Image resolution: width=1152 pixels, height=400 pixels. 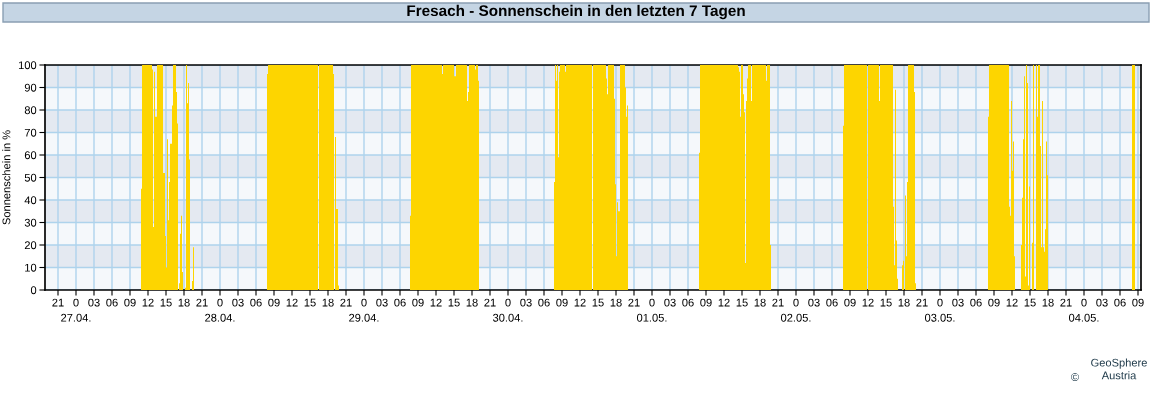 I want to click on y-axis-title: Sonnenschein in %, so click(x=6, y=177).